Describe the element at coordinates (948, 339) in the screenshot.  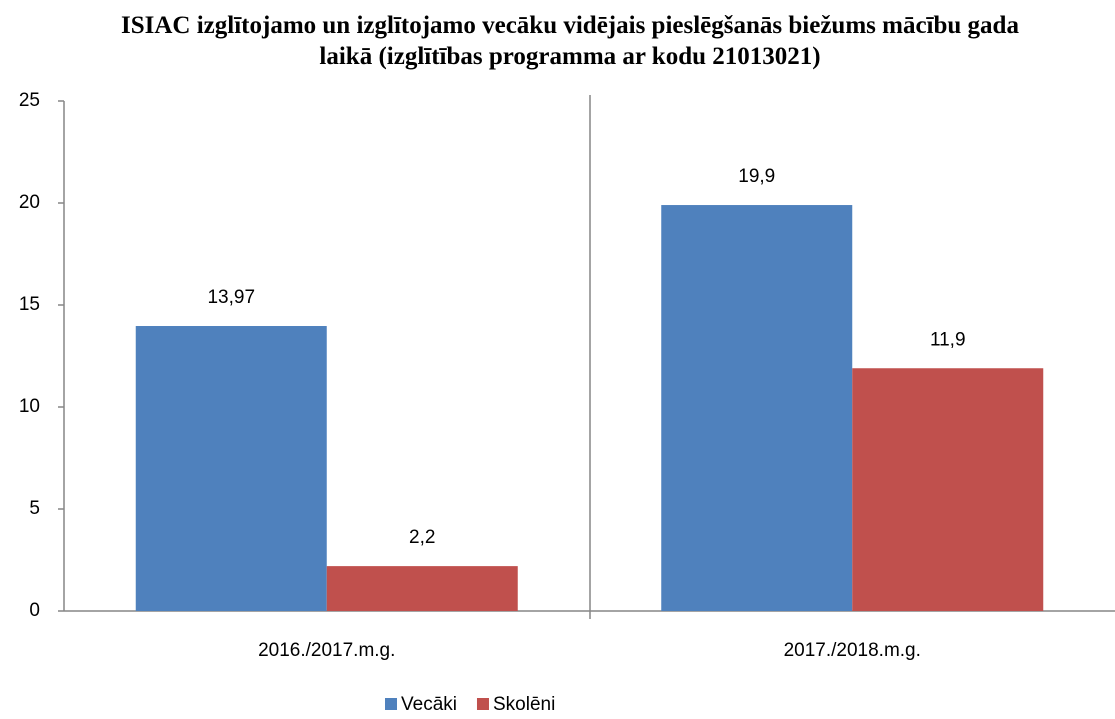
I see `value-label: 11,9` at that location.